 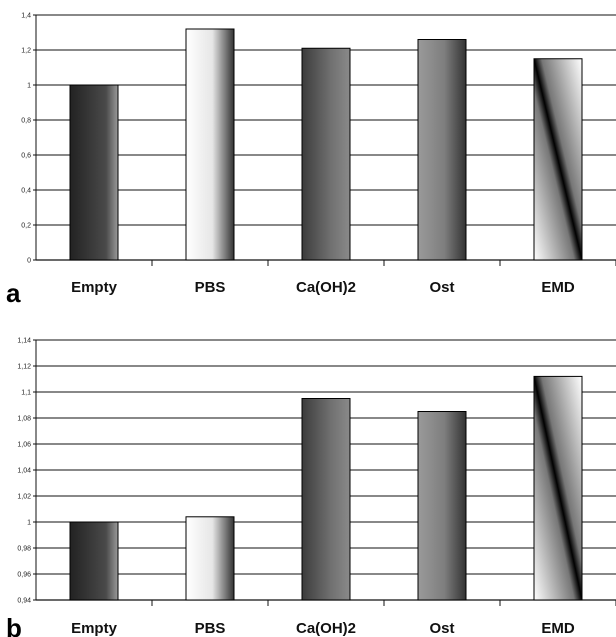 I want to click on y-tick-label: 1,2, so click(x=26, y=51).